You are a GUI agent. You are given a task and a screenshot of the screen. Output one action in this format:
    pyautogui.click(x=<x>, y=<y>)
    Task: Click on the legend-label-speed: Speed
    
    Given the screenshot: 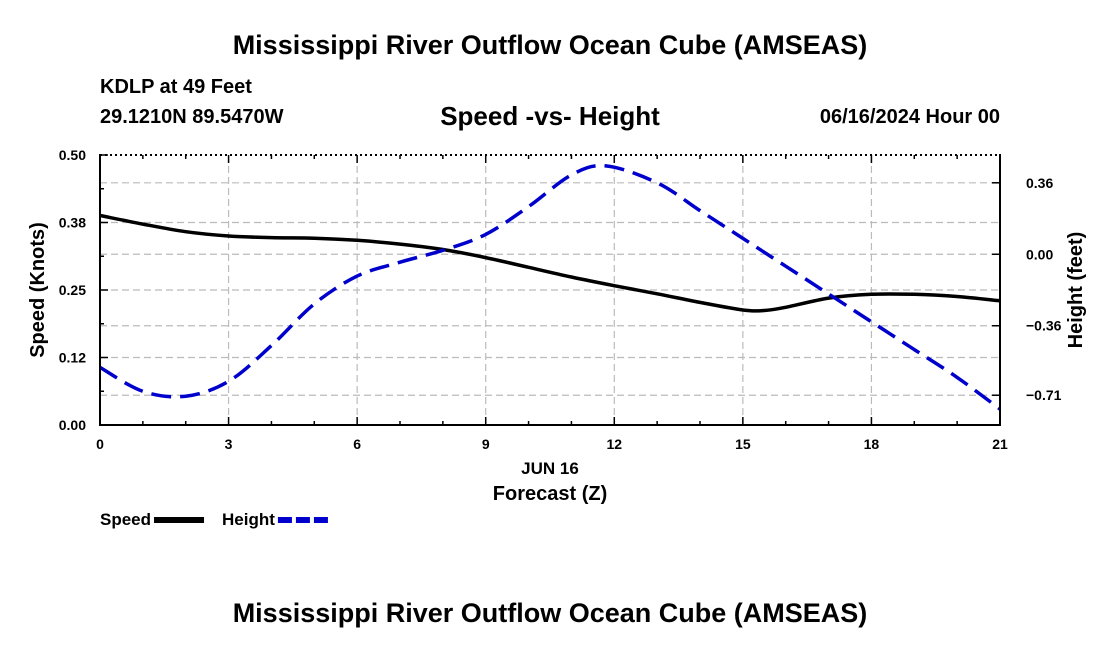 What is the action you would take?
    pyautogui.click(x=125, y=519)
    